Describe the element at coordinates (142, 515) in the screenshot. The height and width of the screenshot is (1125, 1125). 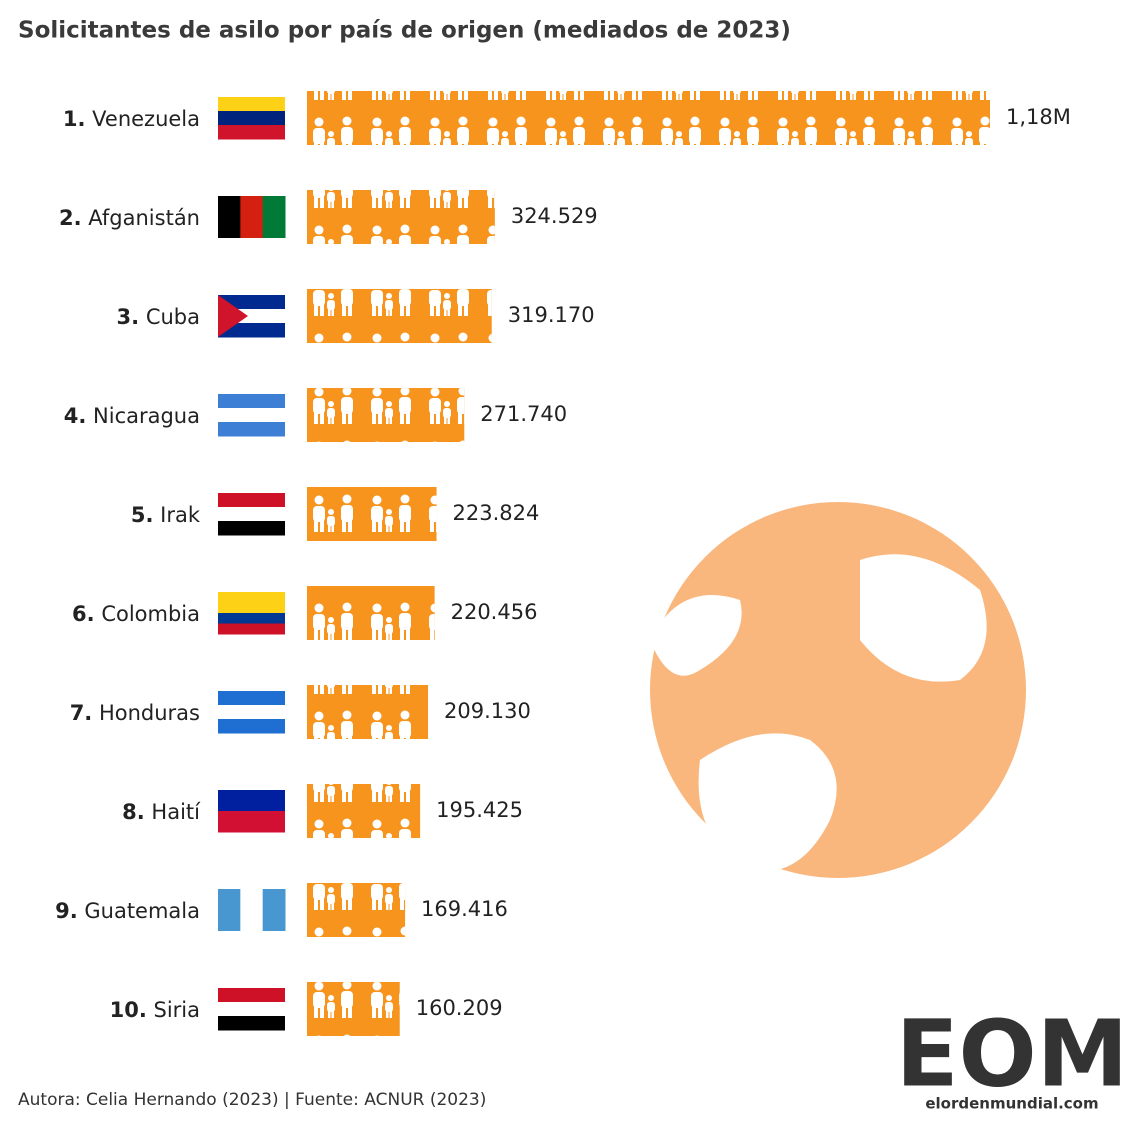
I see `rank: 5.` at that location.